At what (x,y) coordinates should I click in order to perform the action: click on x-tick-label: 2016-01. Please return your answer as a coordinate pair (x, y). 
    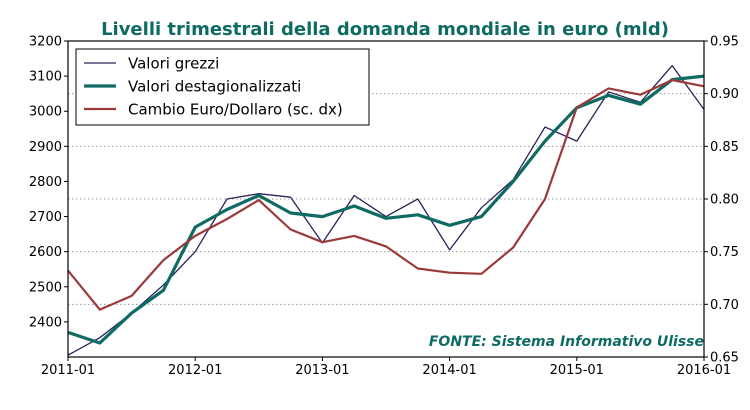
    Looking at the image, I should click on (704, 370).